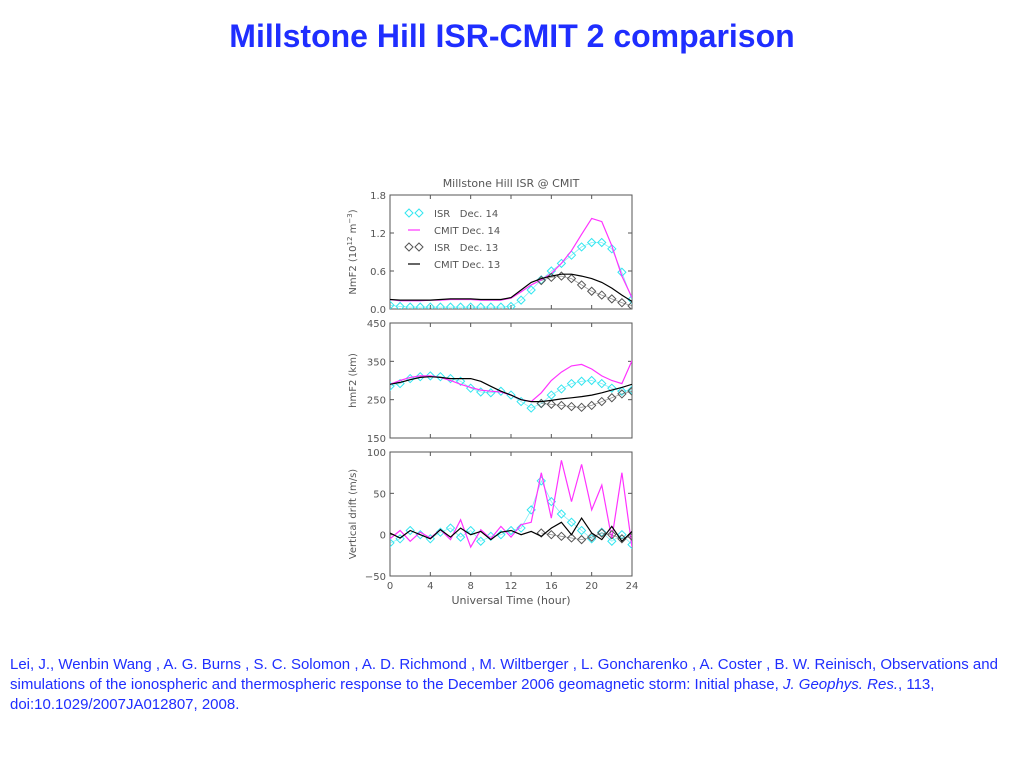  I want to click on y-tick-label: 450, so click(376, 324).